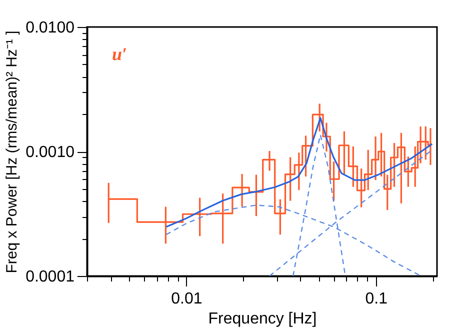 Image resolution: width=463 pixels, height=331 pixels. I want to click on text: u′, so click(120, 54).